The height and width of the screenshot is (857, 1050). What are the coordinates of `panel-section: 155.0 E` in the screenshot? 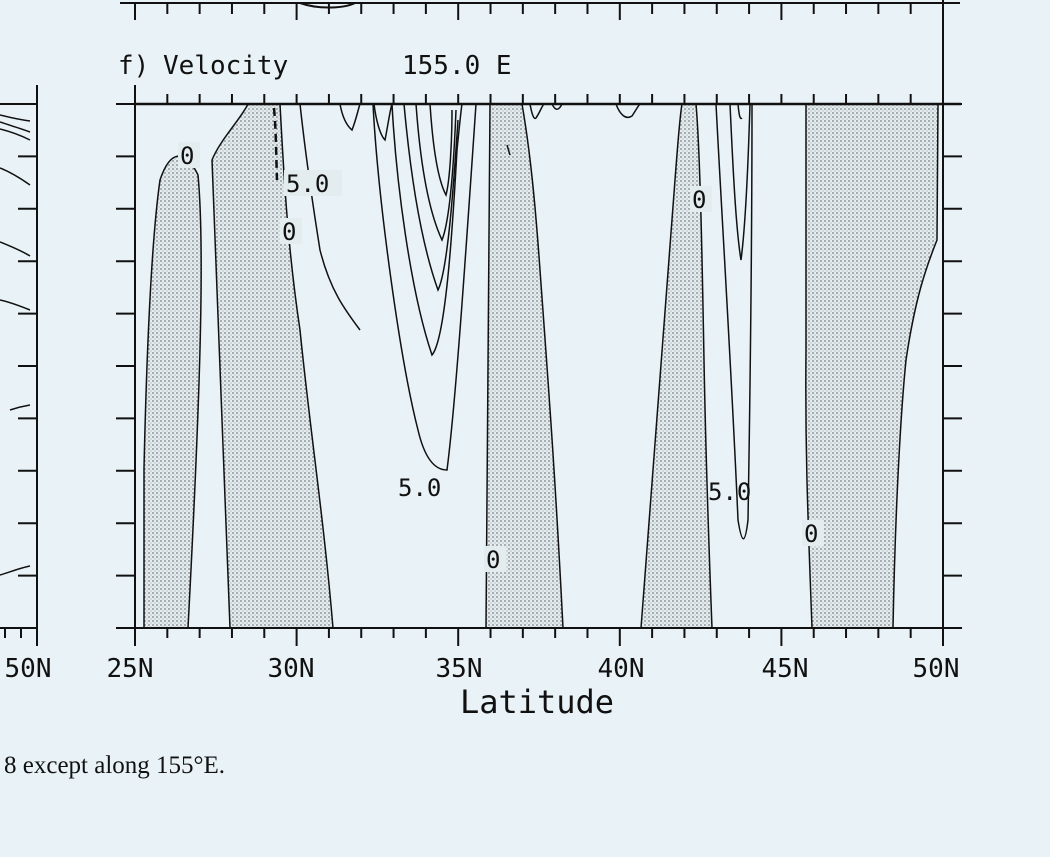 It's located at (457, 66).